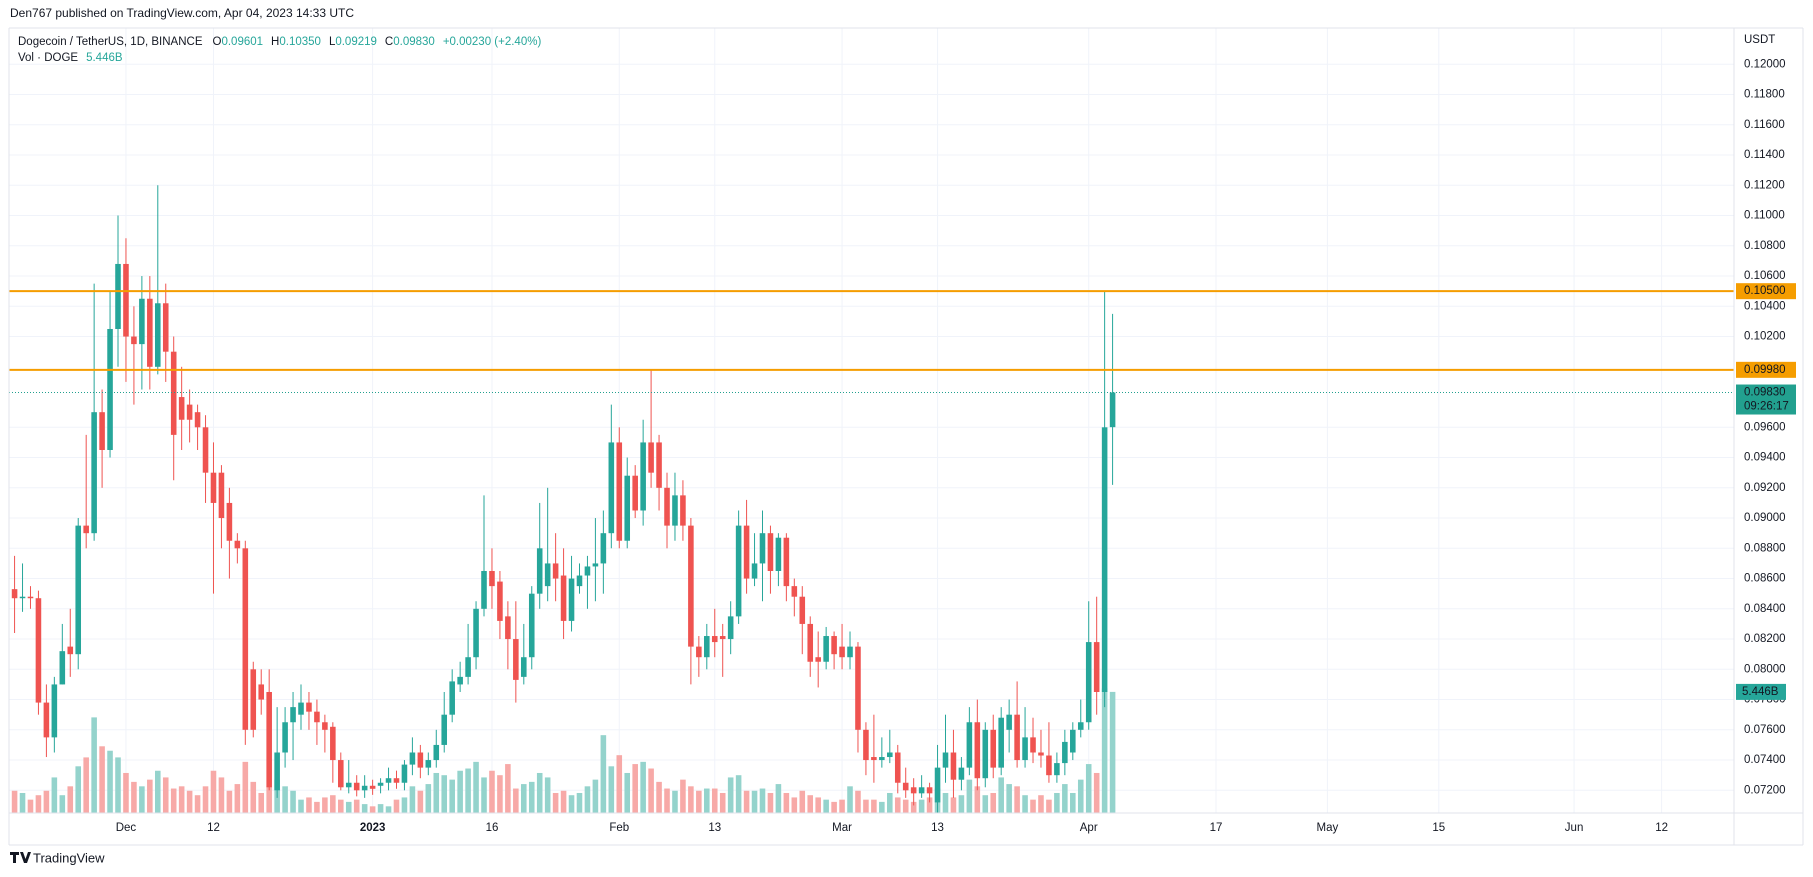  I want to click on ohlc-value: 0.09830, so click(414, 42).